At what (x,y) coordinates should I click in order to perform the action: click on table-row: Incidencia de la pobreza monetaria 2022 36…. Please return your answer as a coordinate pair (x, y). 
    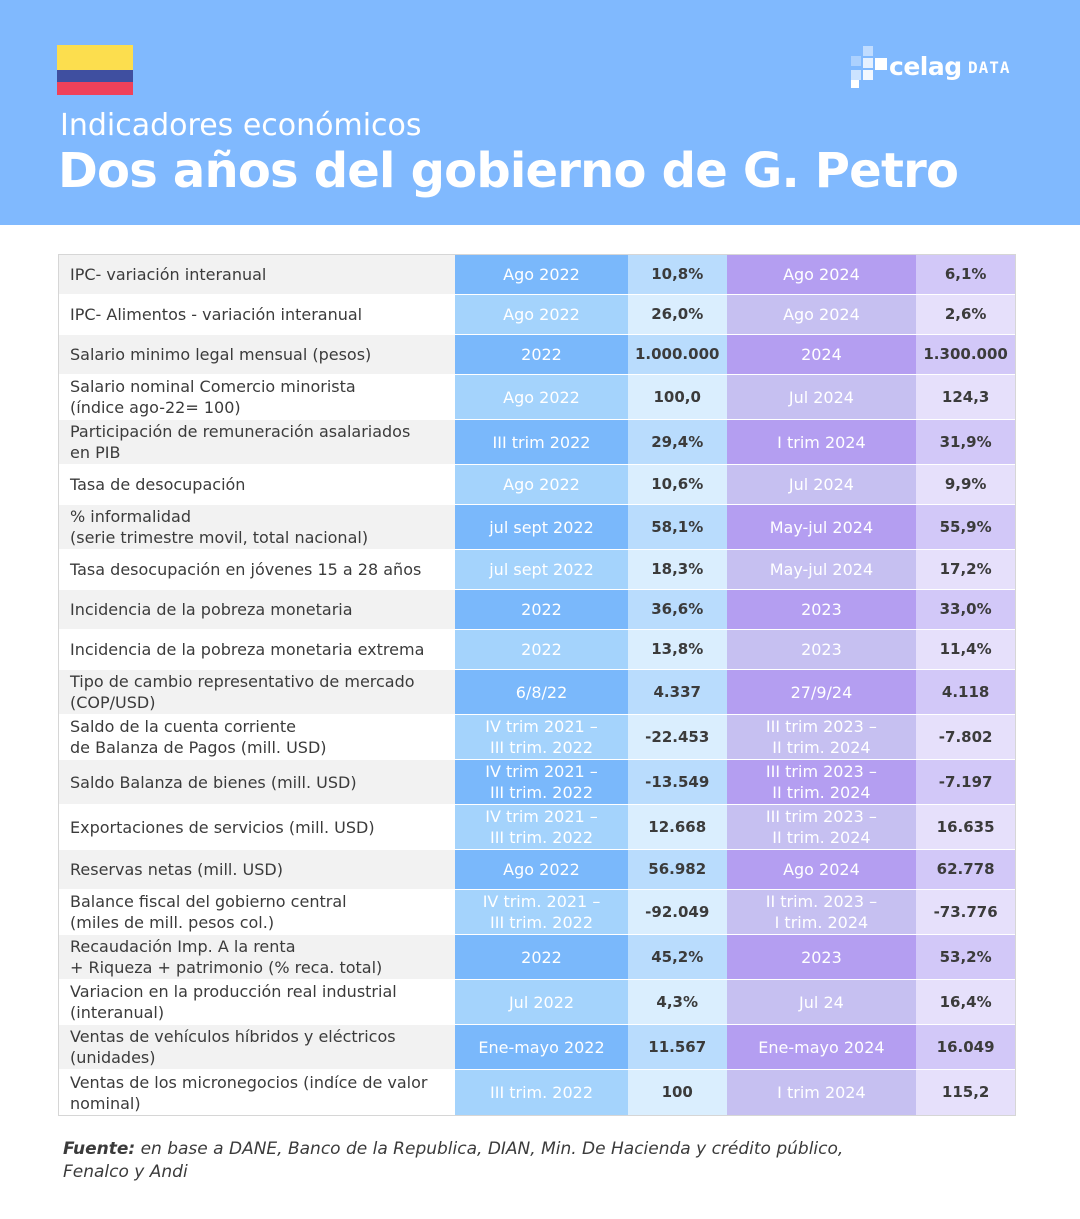
    Looking at the image, I should click on (537, 610).